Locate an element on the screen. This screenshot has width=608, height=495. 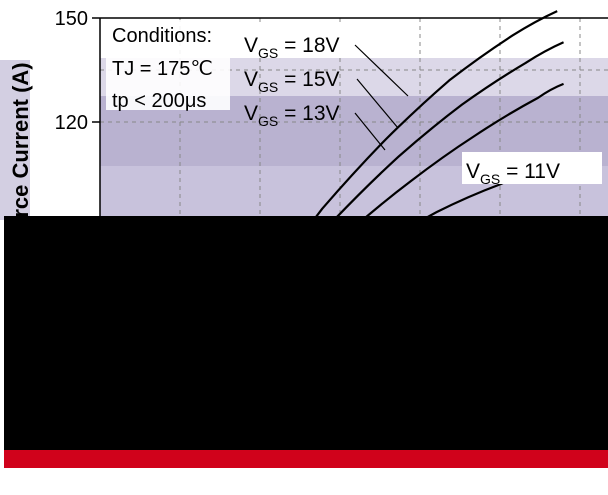
svg-text: VGS = 13V is located at coordinates (292, 115).